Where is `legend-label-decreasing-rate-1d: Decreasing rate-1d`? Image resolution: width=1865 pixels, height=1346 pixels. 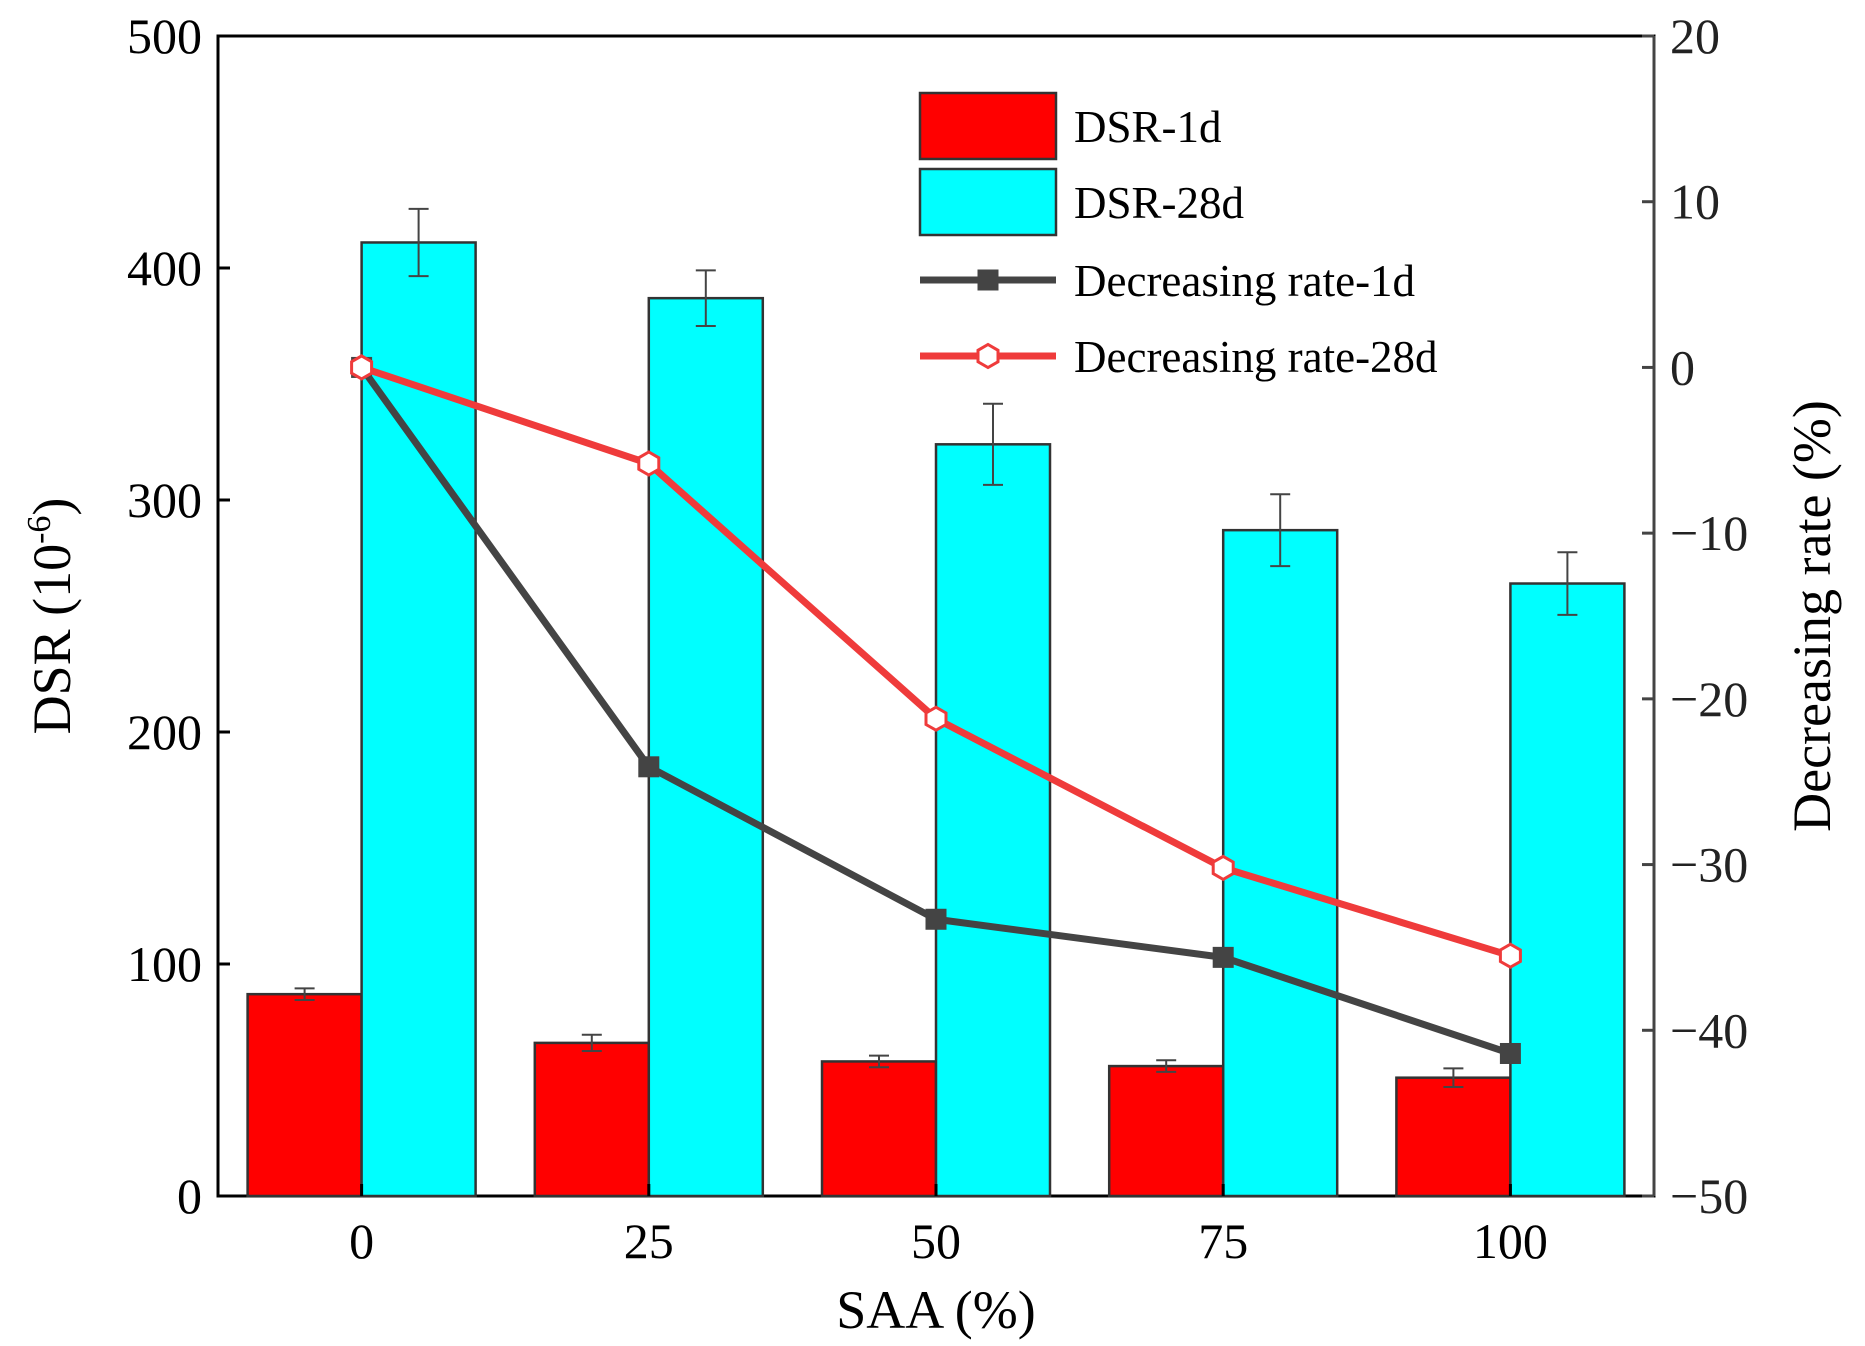
legend-label-decreasing-rate-1d: Decreasing rate-1d is located at coordinates (1244, 281).